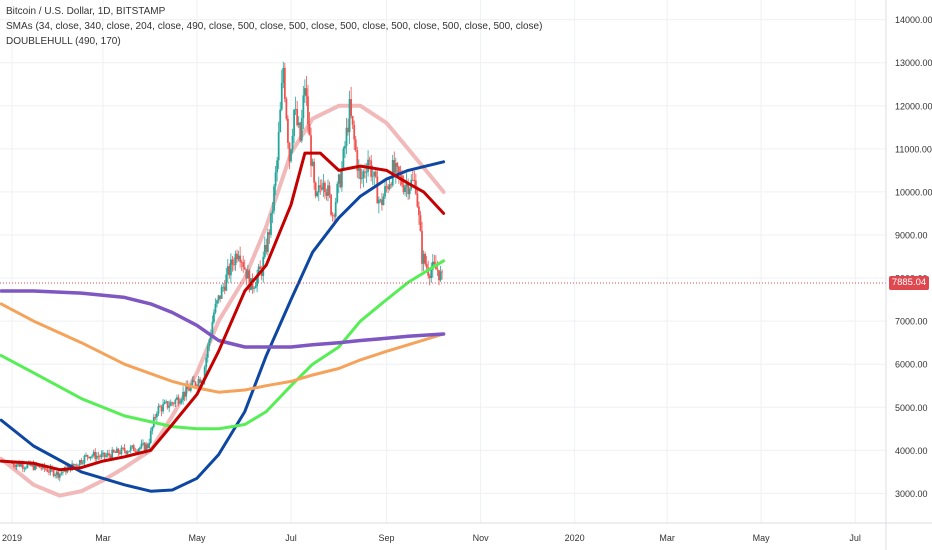 The image size is (932, 550). Describe the element at coordinates (911, 235) in the screenshot. I see `y-tick-label: 9000.00` at that location.